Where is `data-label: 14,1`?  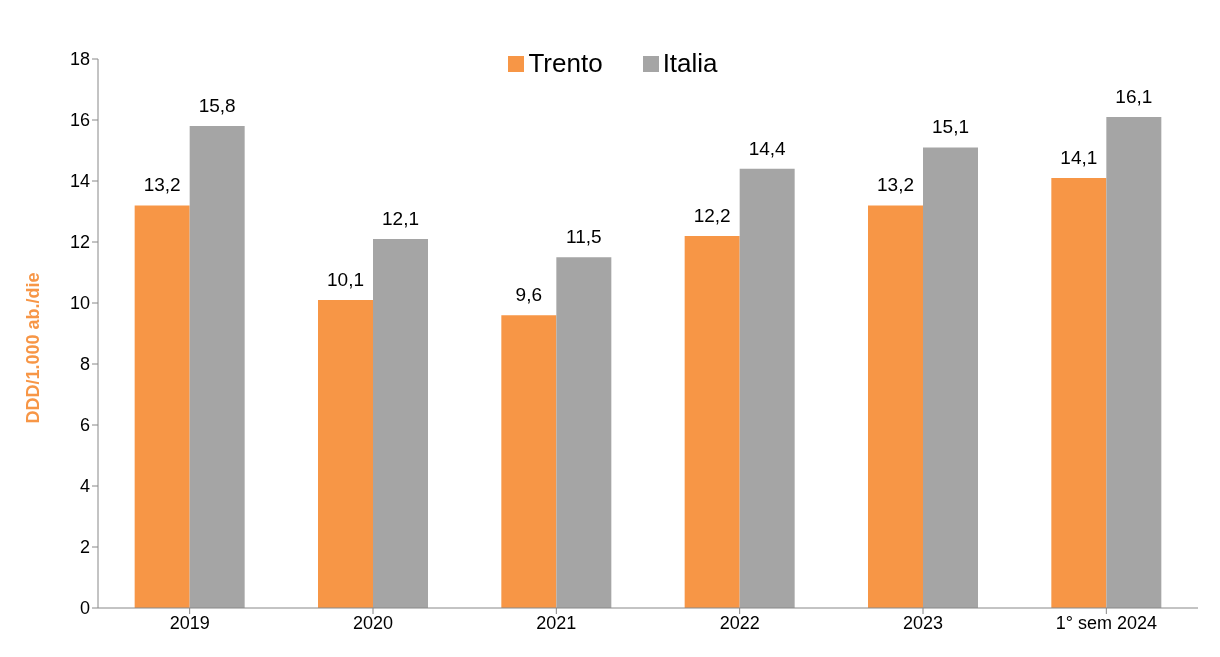
data-label: 14,1 is located at coordinates (1079, 157).